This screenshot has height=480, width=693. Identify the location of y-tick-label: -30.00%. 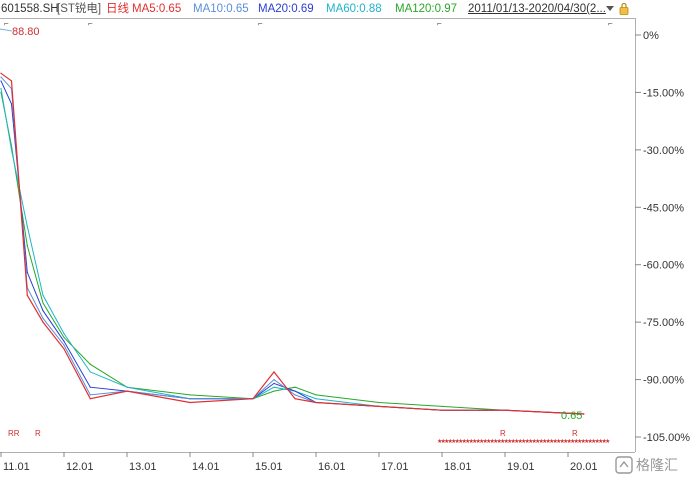
(663, 151).